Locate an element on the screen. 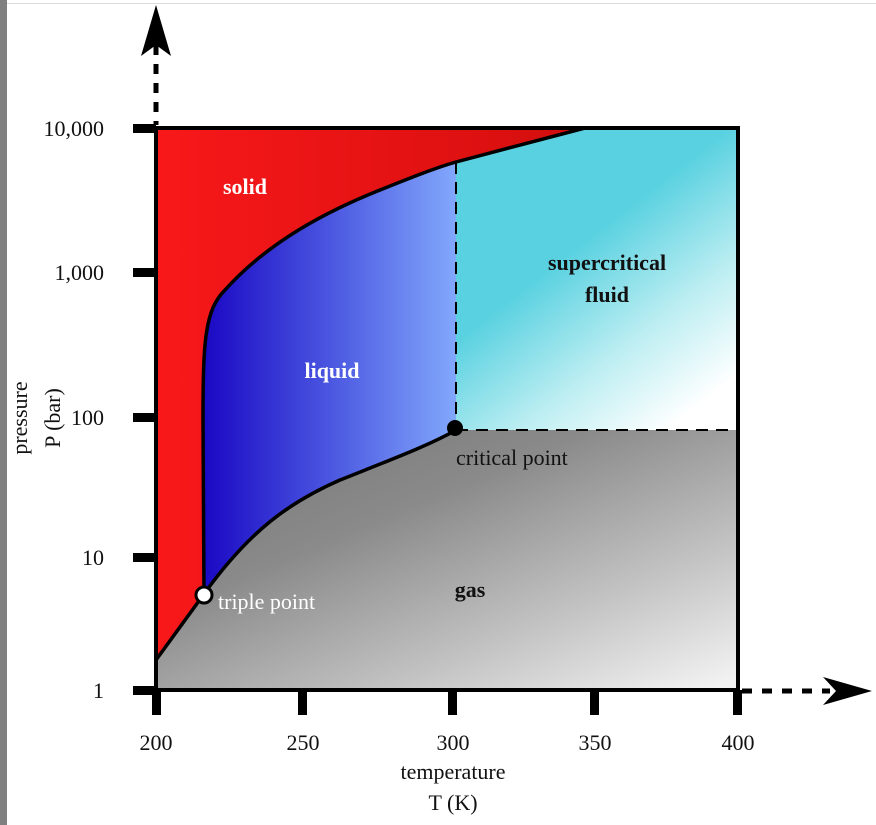  sublimation-curve is located at coordinates (180, 627).